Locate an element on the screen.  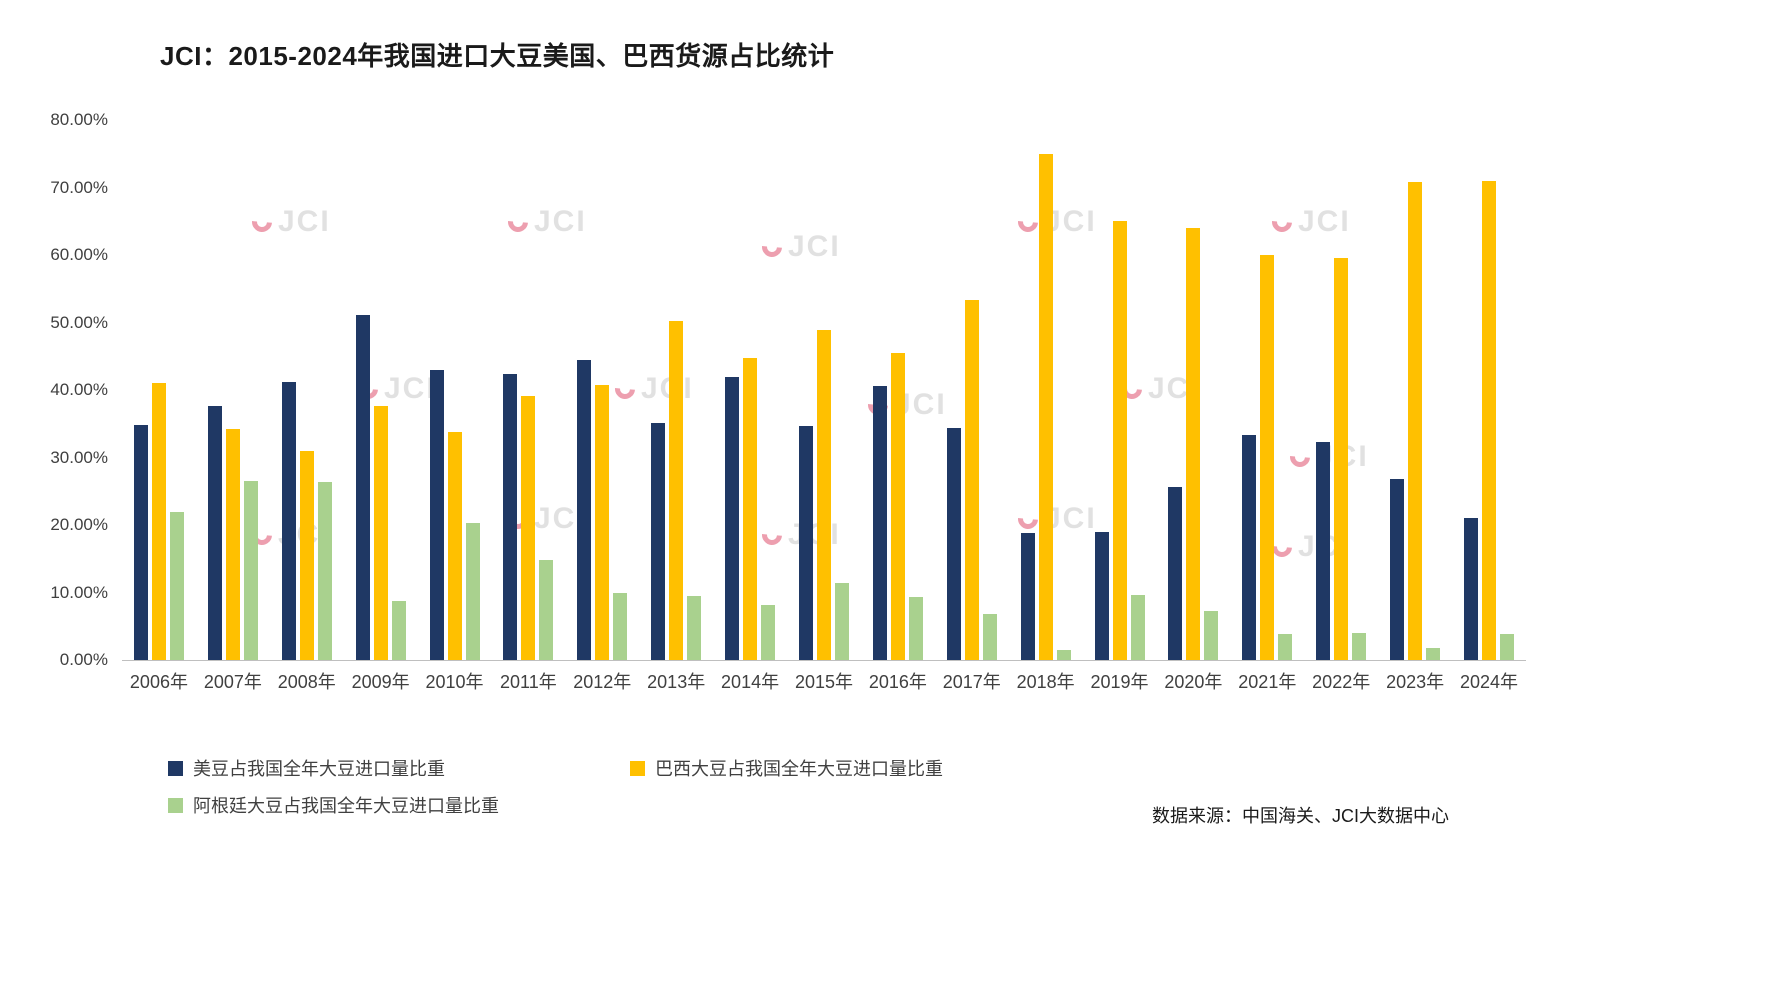
legend-label: 巴西大豆占我国全年大豆进口量比重 is located at coordinates (799, 769).